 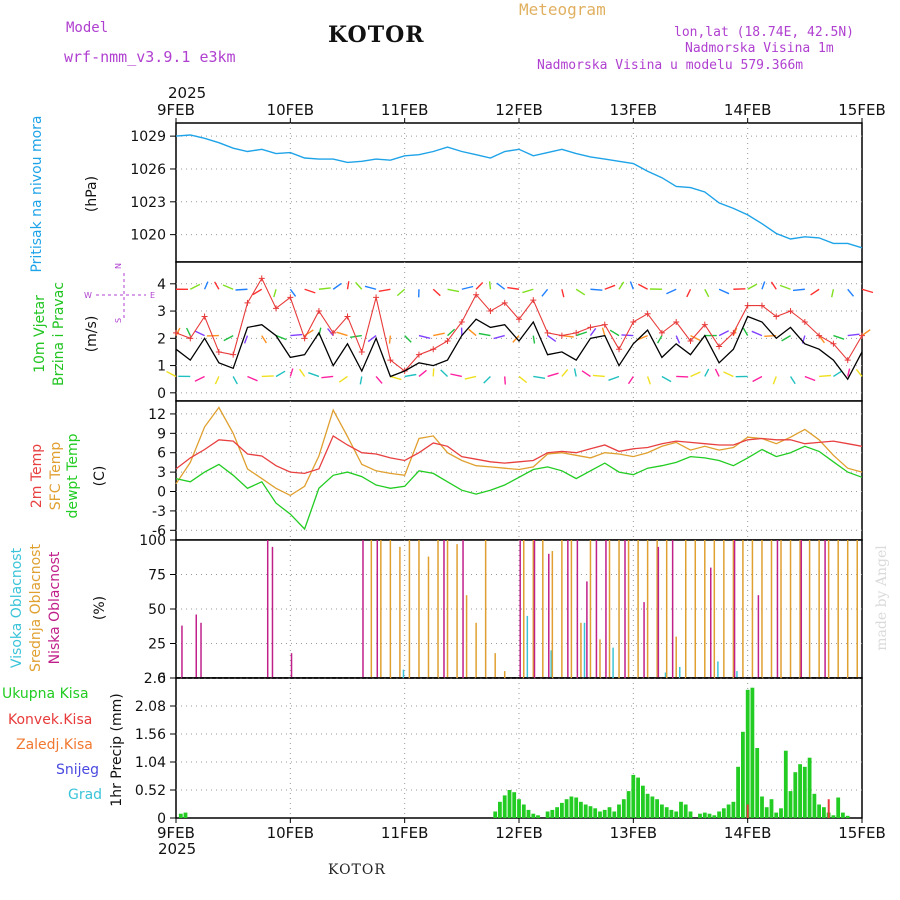 I want to click on temp-ytick-label: 6, so click(x=161, y=454).